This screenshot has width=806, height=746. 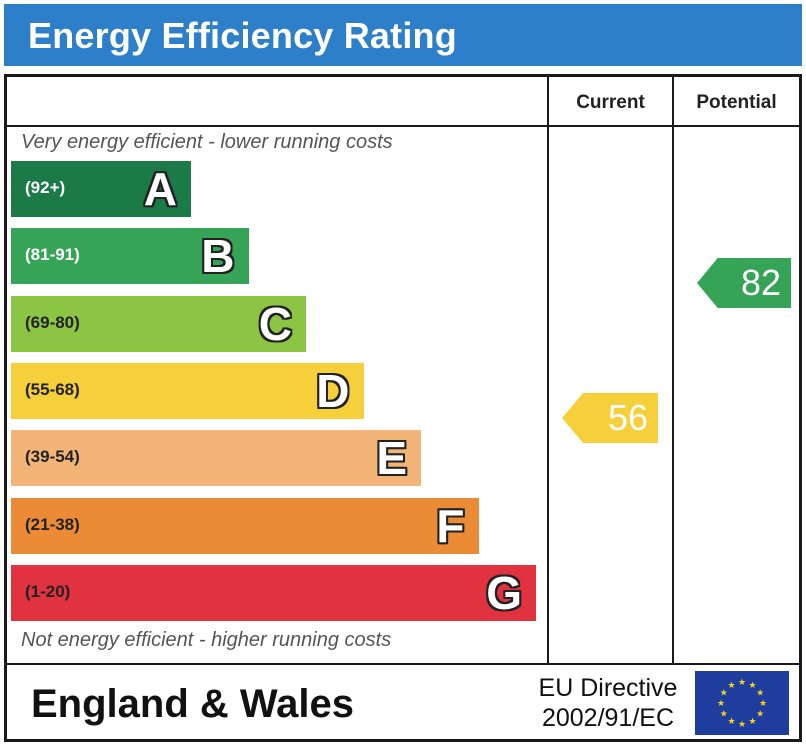 I want to click on band-range-label: (92+), so click(x=45, y=187).